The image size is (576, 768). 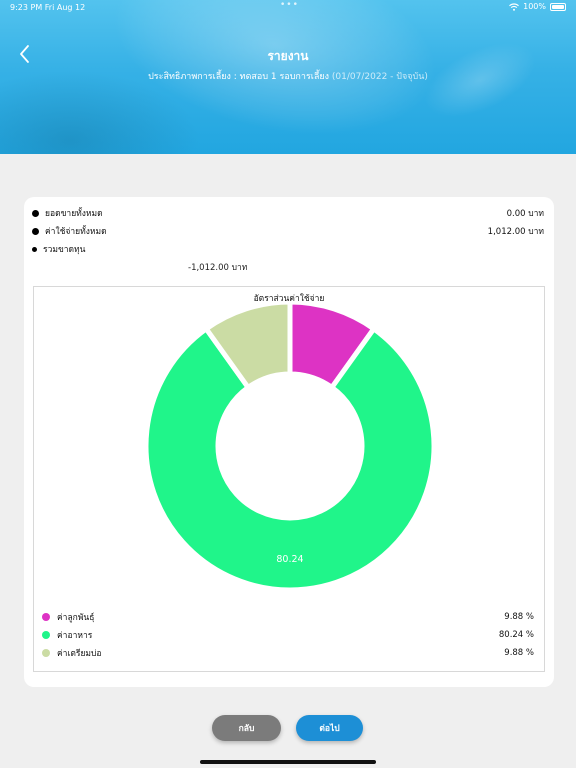 I want to click on total-expense-label: ค่าใช้จ่ายทั้งหมด, so click(x=76, y=232).